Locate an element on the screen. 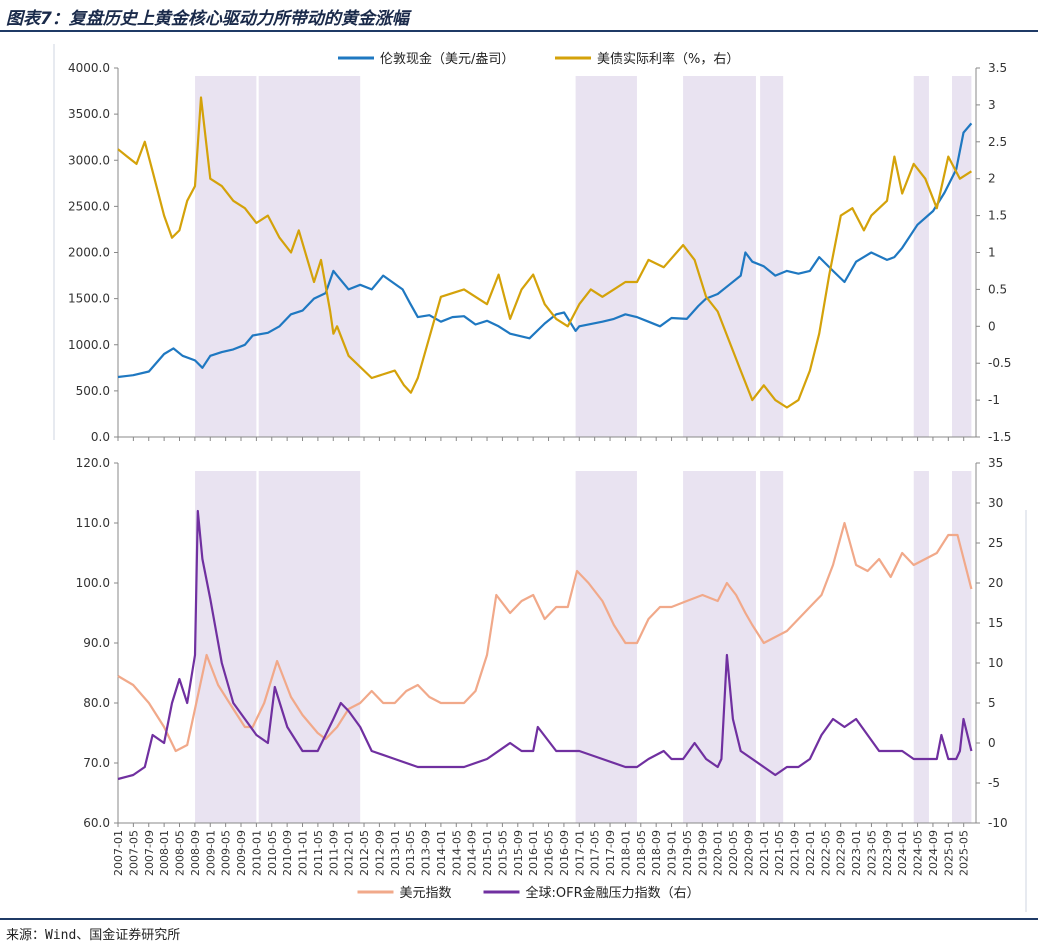 The height and width of the screenshot is (944, 1038). x-tick-label: 2019-05 is located at coordinates (687, 853).